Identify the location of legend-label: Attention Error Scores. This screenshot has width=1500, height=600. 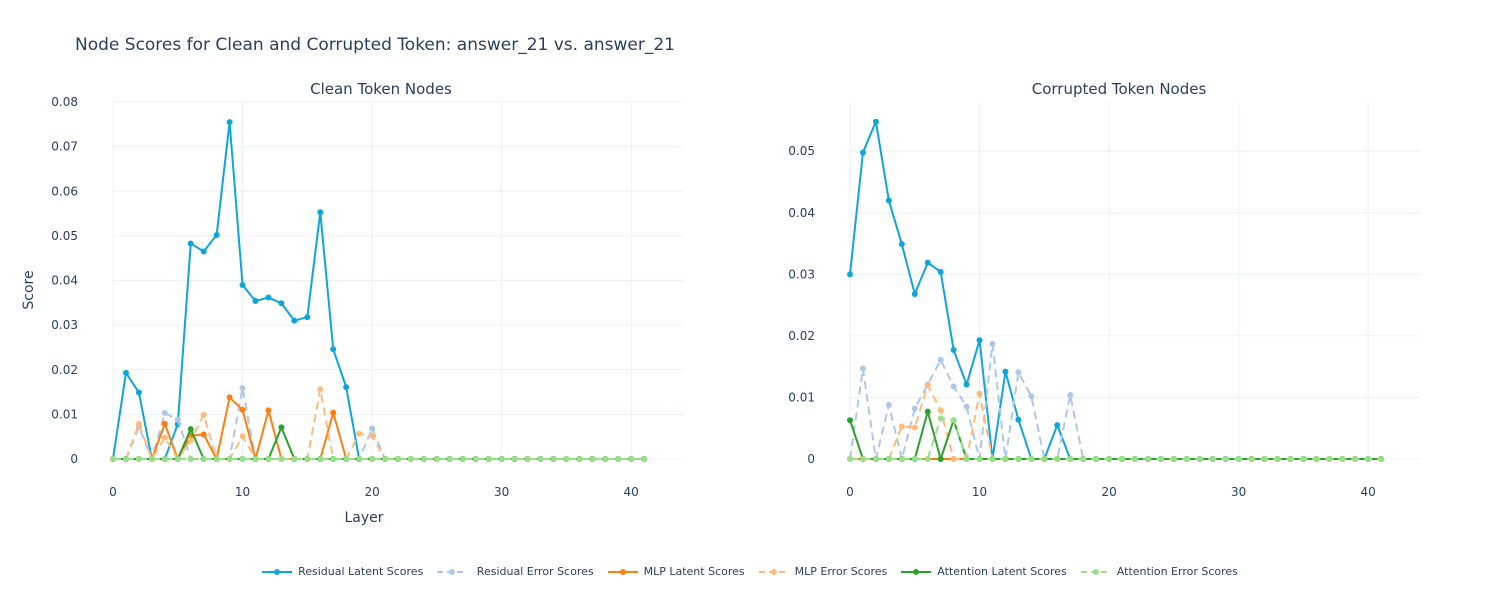
(1177, 571).